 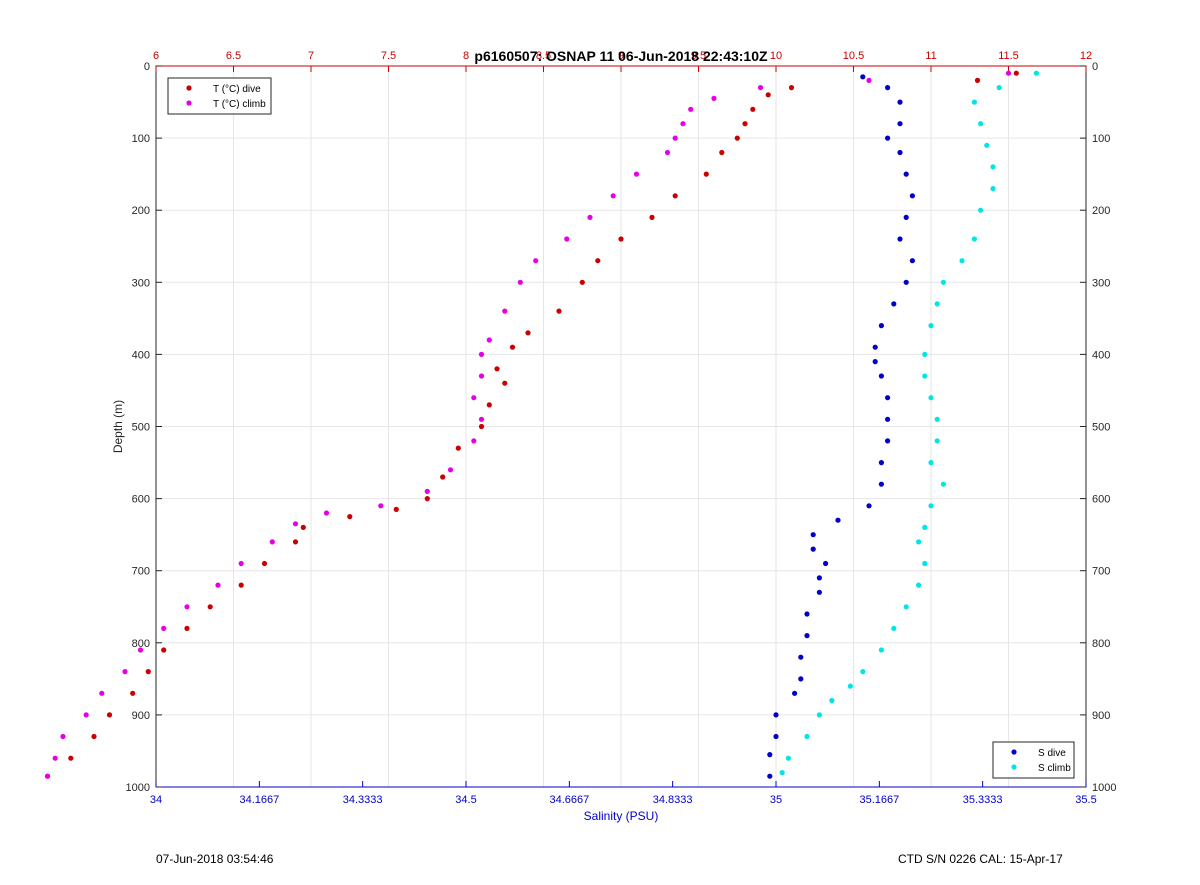 I want to click on bottom-x-tick-label: 34.8333, so click(x=673, y=800).